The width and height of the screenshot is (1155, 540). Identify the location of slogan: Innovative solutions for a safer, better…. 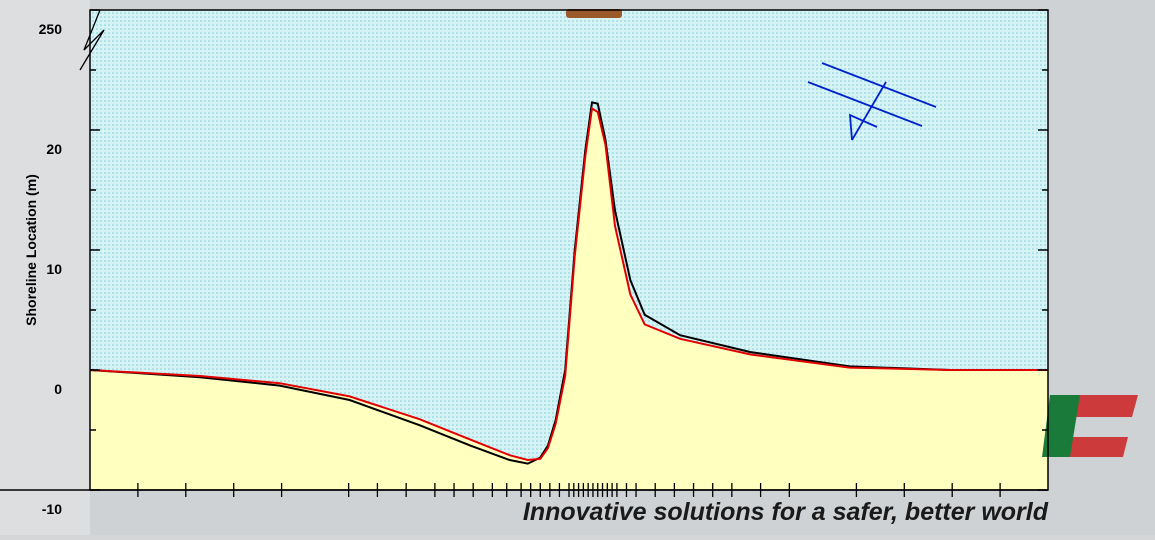
(786, 512).